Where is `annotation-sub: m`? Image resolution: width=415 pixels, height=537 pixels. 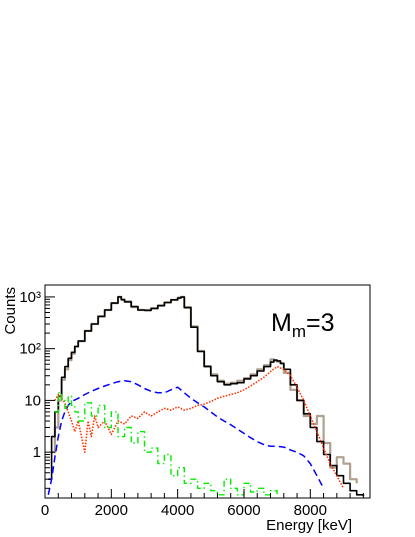 annotation-sub: m is located at coordinates (299, 331).